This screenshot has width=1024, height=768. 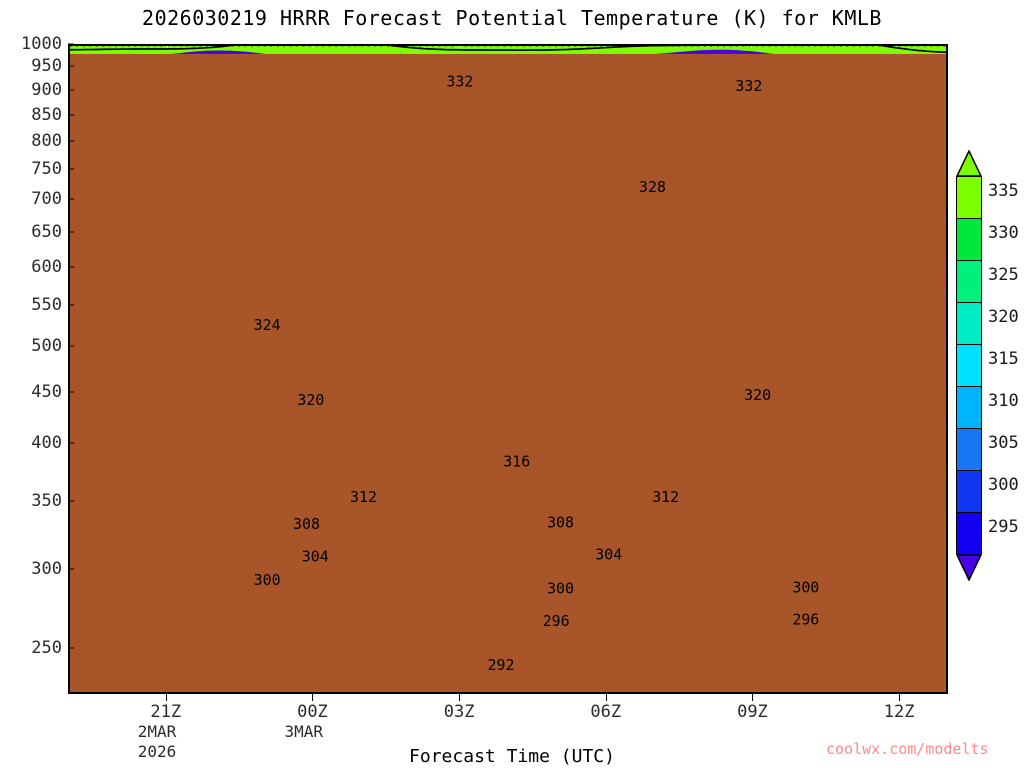 I want to click on y-axis-label: 950, so click(x=46, y=66).